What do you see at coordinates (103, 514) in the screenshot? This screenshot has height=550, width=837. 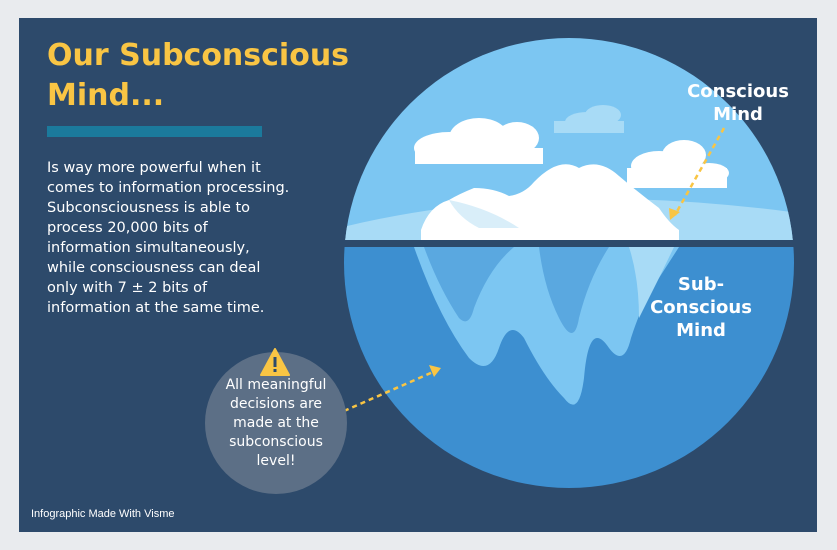 I see `footer-credit: Infographic Made With Visme` at bounding box center [103, 514].